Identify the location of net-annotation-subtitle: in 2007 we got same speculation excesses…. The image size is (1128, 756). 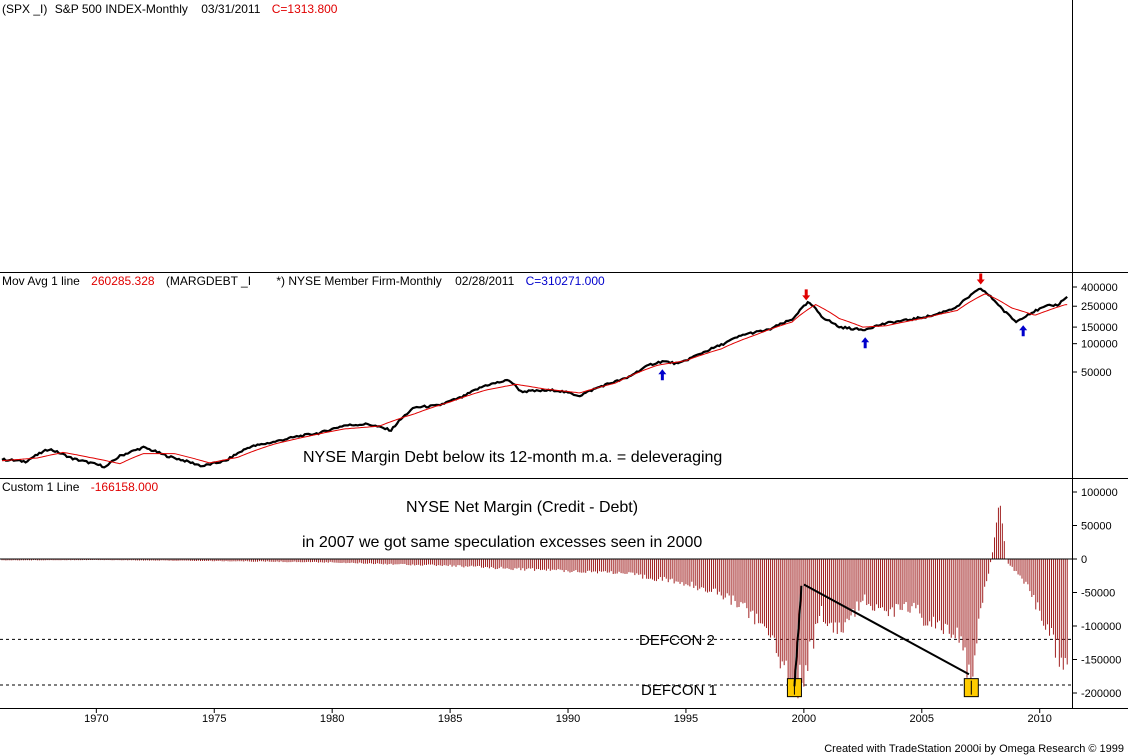
(502, 542).